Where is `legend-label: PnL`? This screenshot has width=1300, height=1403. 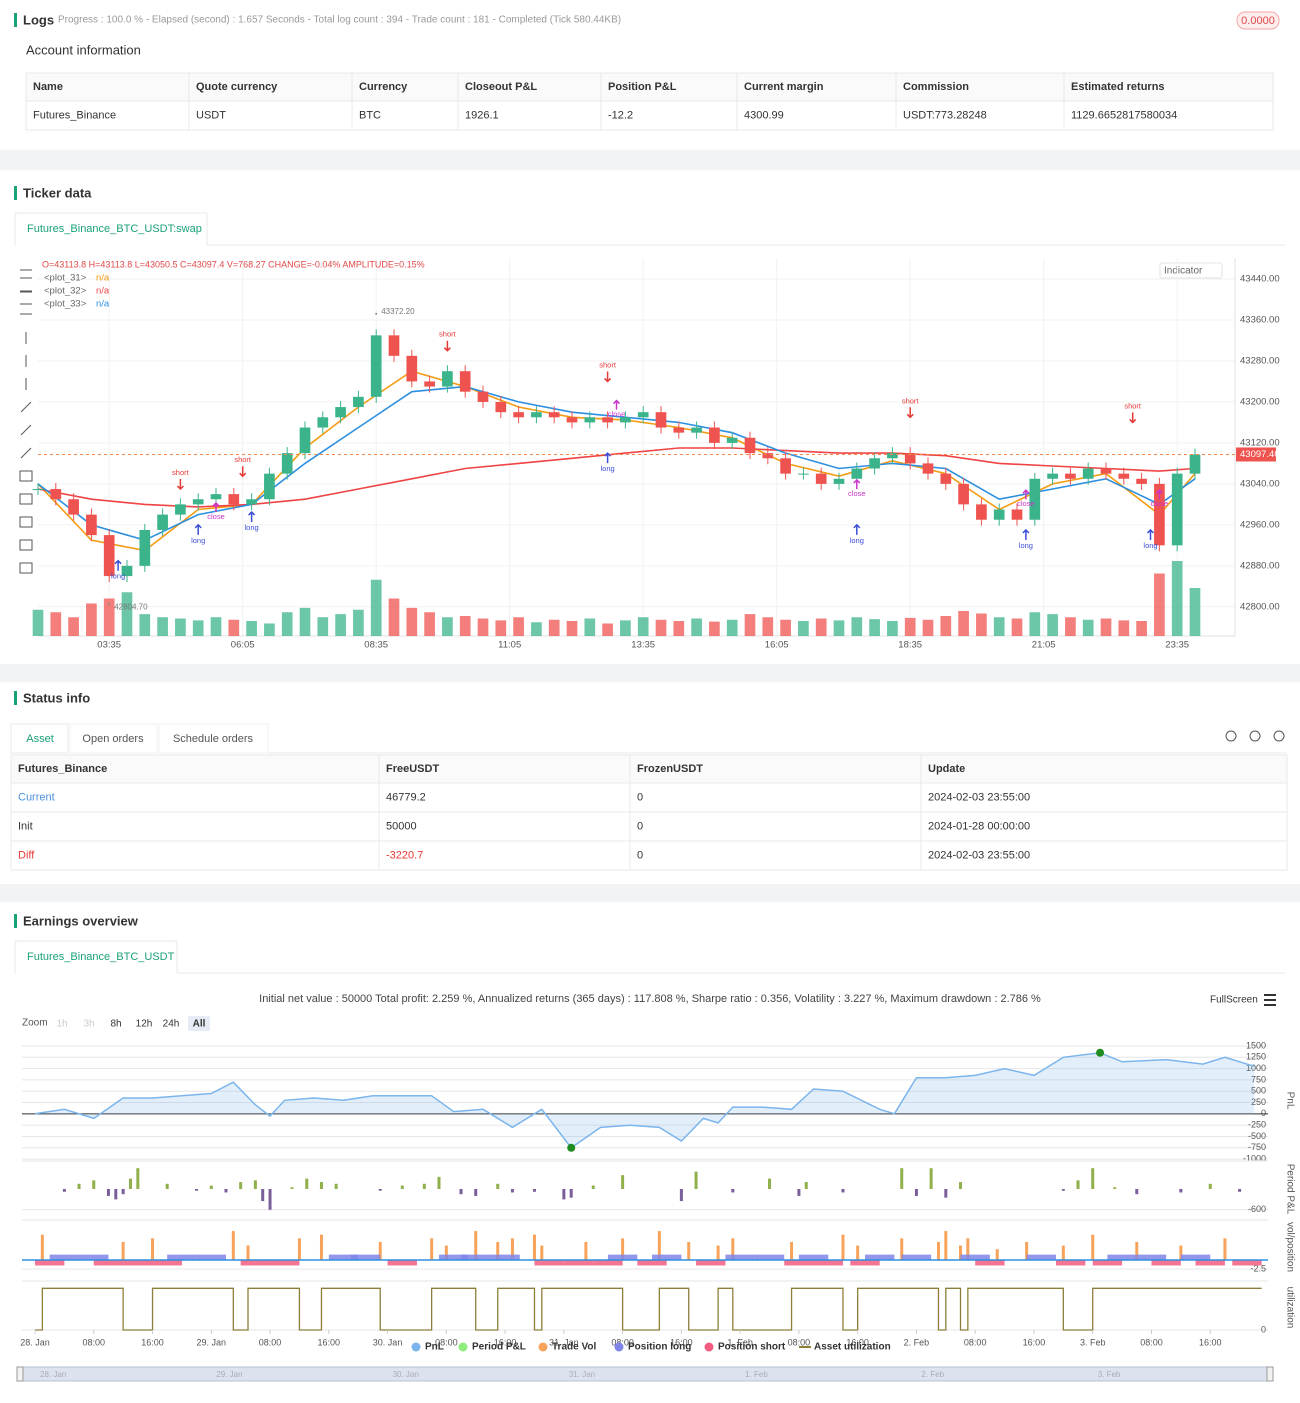
legend-label: PnL is located at coordinates (434, 1347).